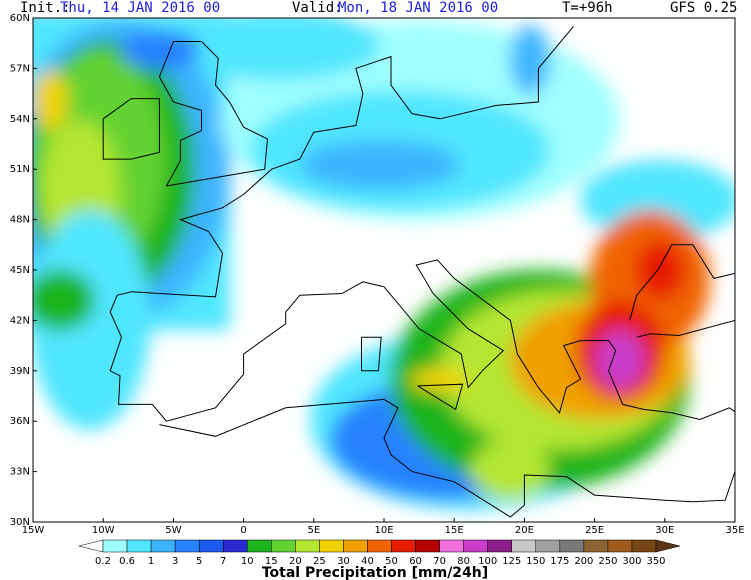 The height and width of the screenshot is (580, 751). Describe the element at coordinates (271, 561) in the screenshot. I see `colorbar-label: 15` at that location.